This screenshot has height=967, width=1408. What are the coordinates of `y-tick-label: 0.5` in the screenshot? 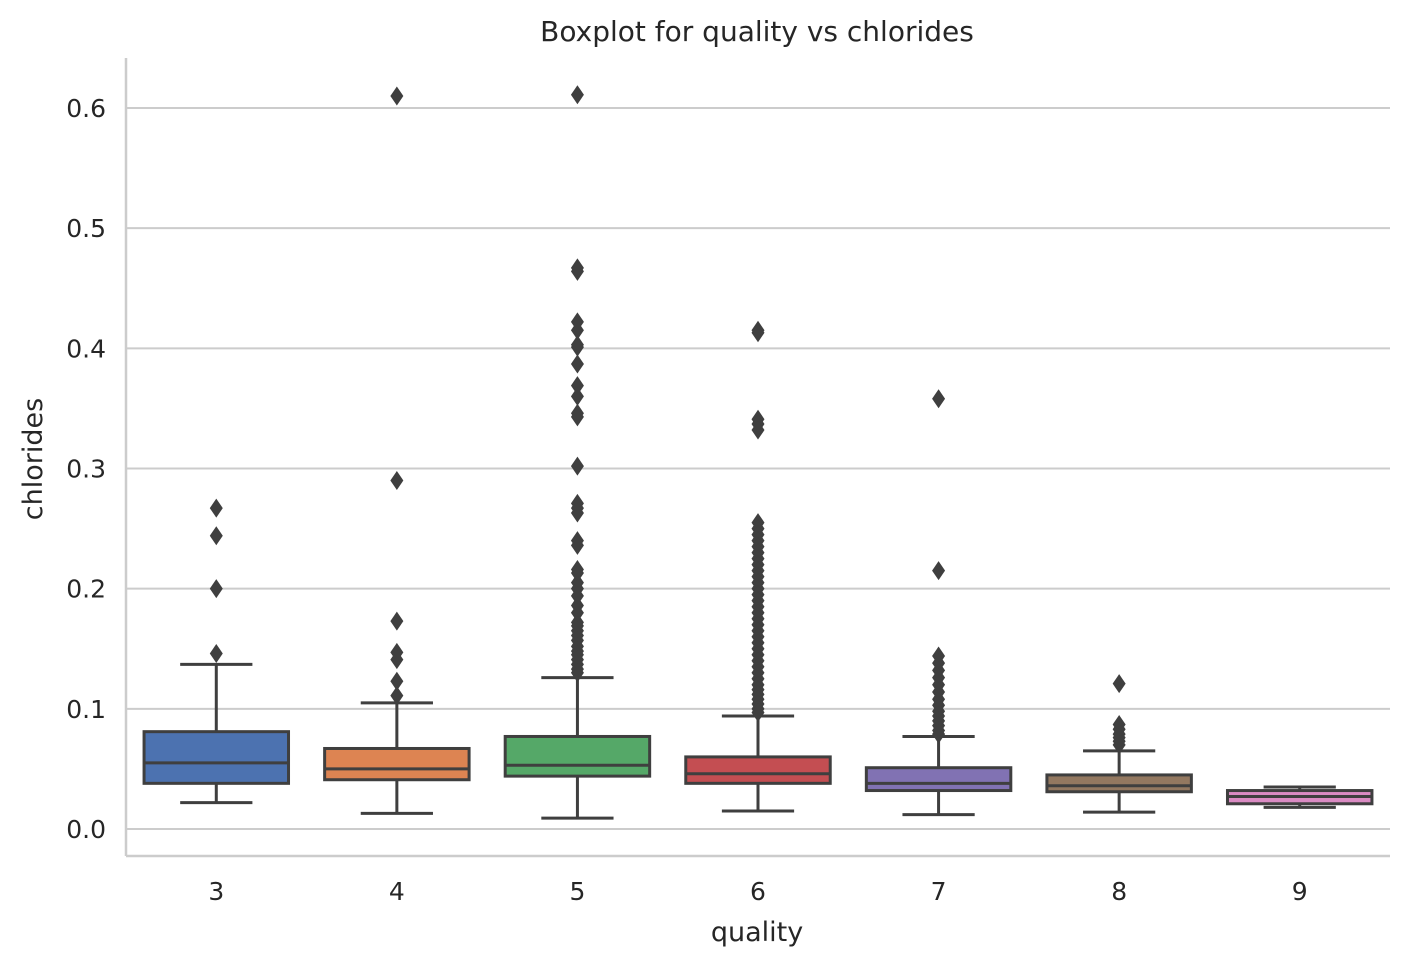 It's located at (86, 228).